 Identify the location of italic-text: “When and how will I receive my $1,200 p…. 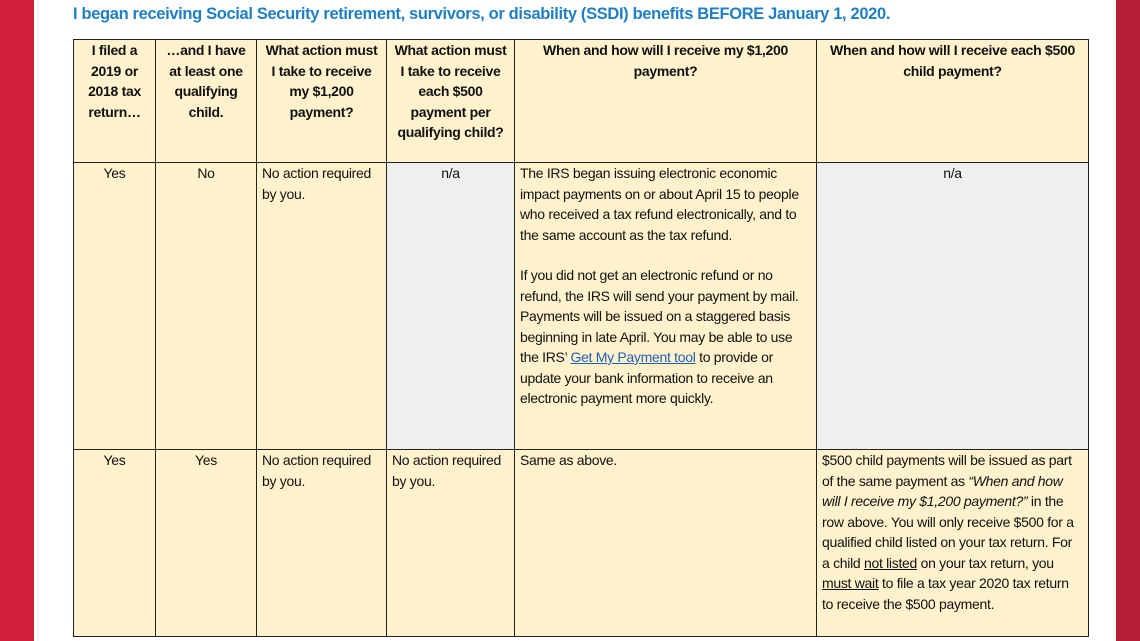
(942, 491).